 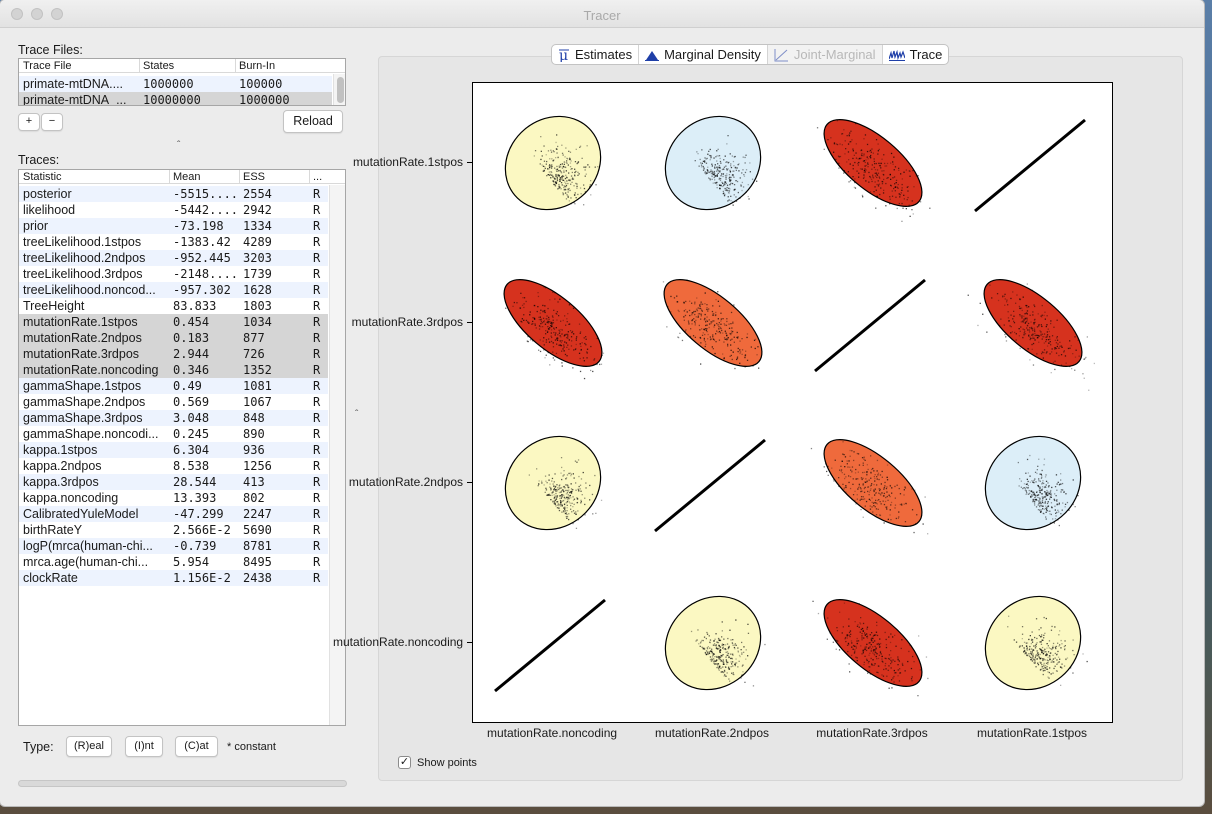 I want to click on cat-type-button: (C)at, so click(x=196, y=746).